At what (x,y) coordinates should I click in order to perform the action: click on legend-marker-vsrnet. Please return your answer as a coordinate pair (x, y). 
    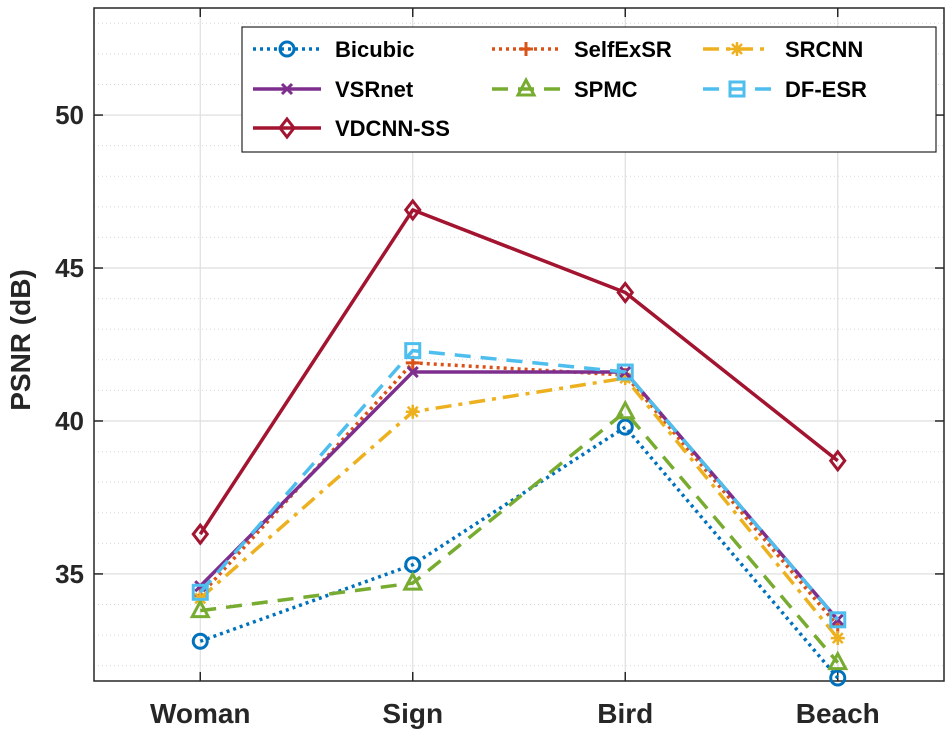
    Looking at the image, I should click on (287, 89).